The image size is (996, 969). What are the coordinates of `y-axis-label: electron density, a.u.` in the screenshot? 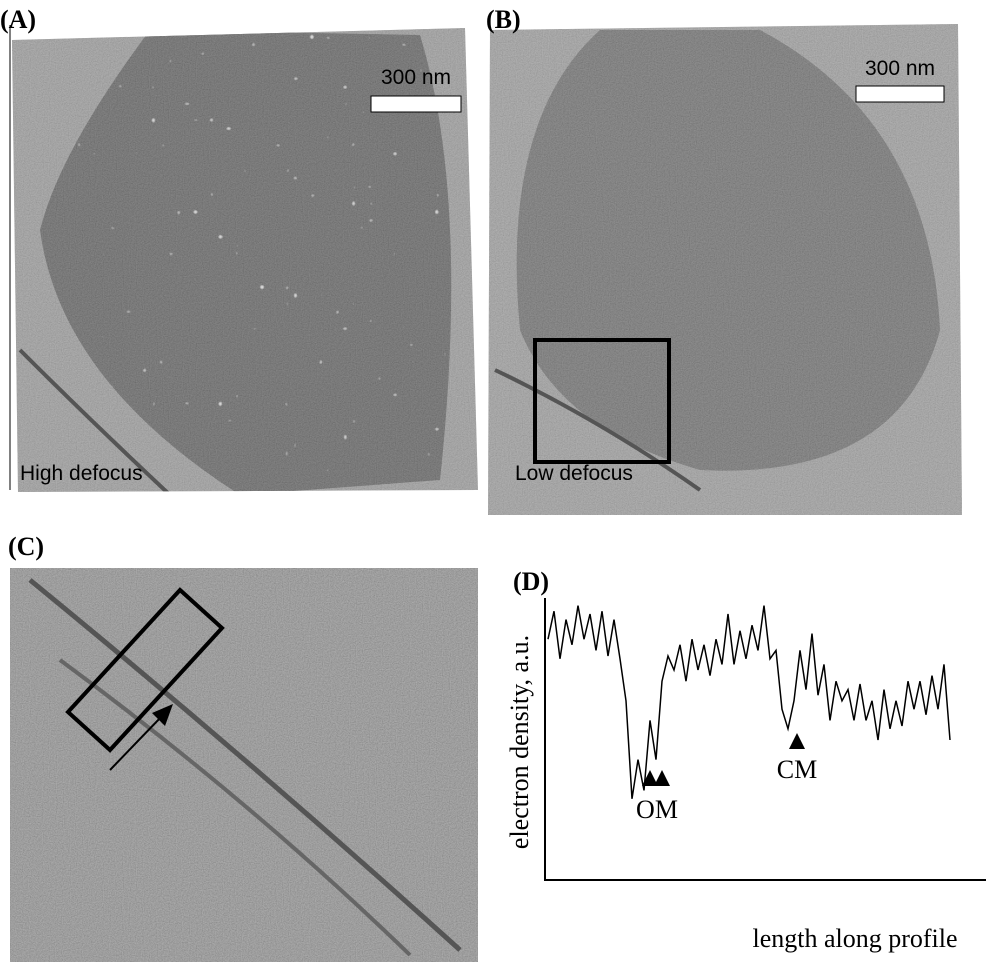 It's located at (519, 742).